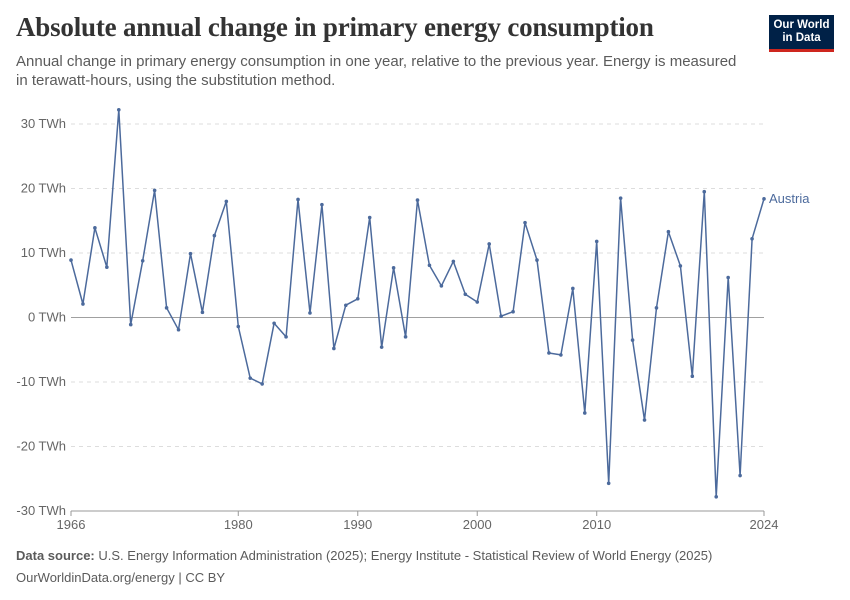  What do you see at coordinates (801, 38) in the screenshot?
I see `logo-line-2: in Data` at bounding box center [801, 38].